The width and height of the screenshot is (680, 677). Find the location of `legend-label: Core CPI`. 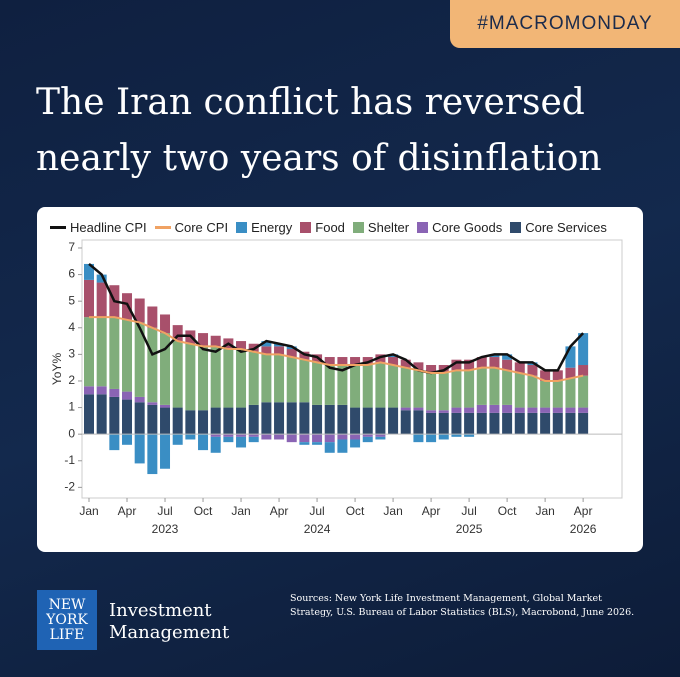

legend-label: Core CPI is located at coordinates (201, 227).